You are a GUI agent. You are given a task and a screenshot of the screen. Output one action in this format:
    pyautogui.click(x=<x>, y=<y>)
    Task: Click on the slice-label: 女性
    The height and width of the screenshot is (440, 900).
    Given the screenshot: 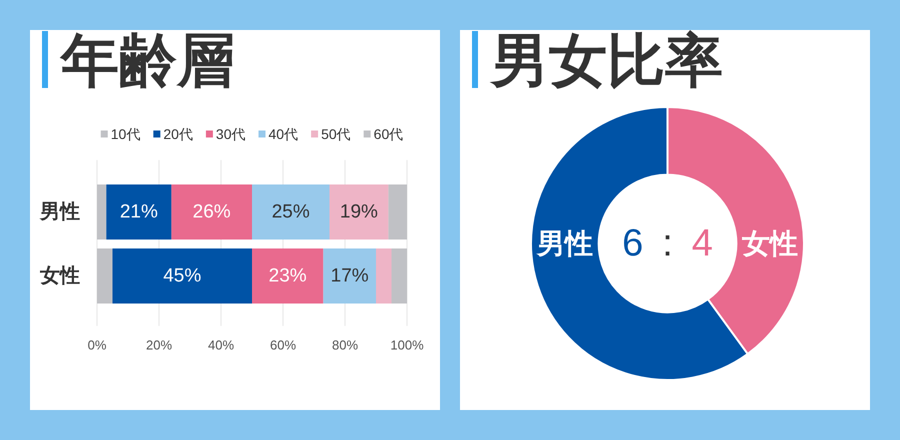 What is the action you would take?
    pyautogui.click(x=769, y=243)
    